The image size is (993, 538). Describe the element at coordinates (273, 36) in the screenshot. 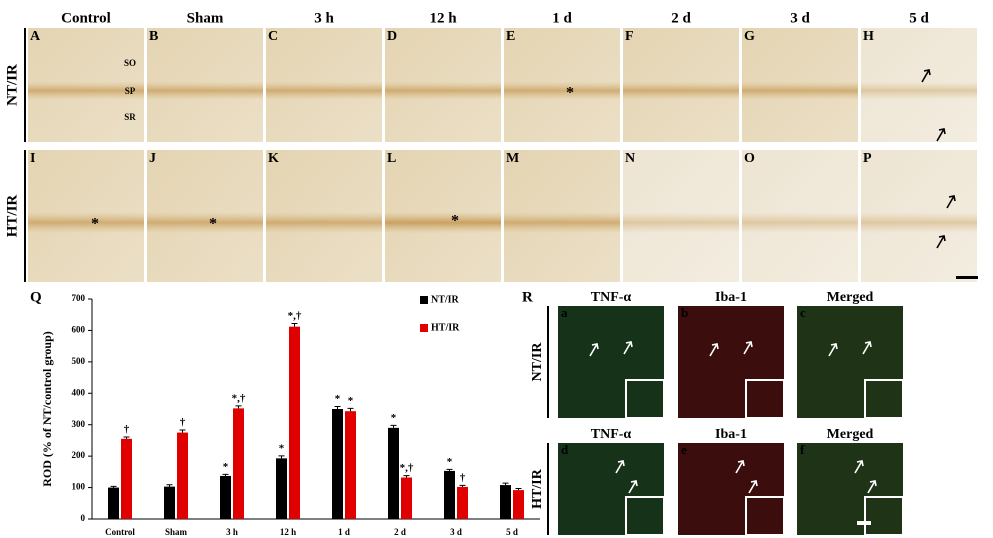

I see `panel-letter: C` at that location.